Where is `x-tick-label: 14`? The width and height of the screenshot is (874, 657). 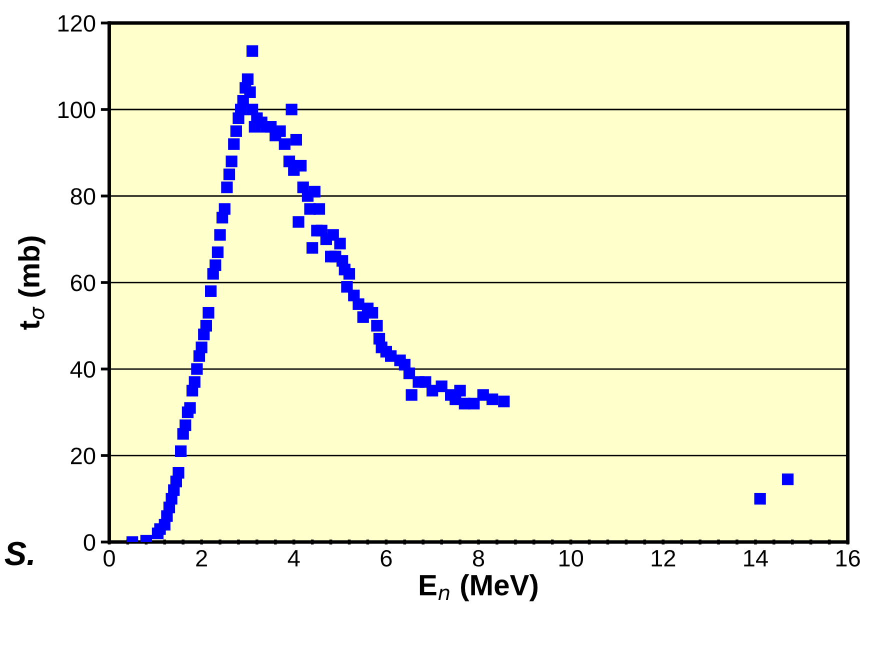
x-tick-label: 14 is located at coordinates (756, 558).